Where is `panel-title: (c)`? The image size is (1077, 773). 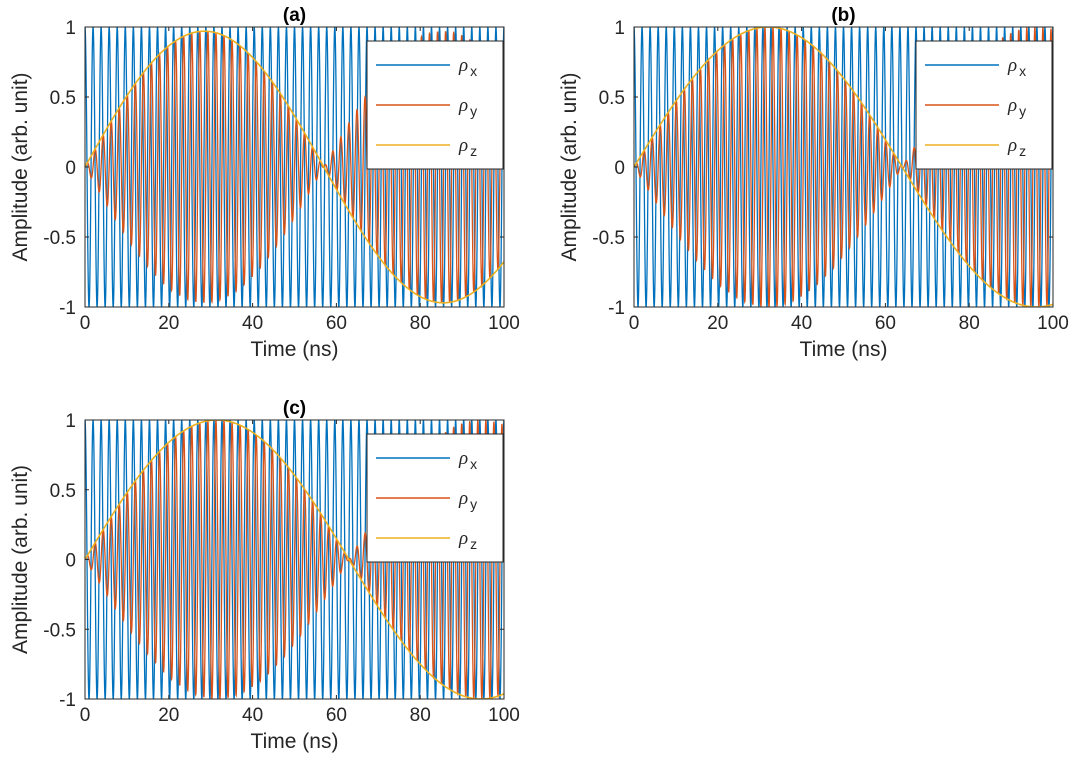
panel-title: (c) is located at coordinates (294, 408).